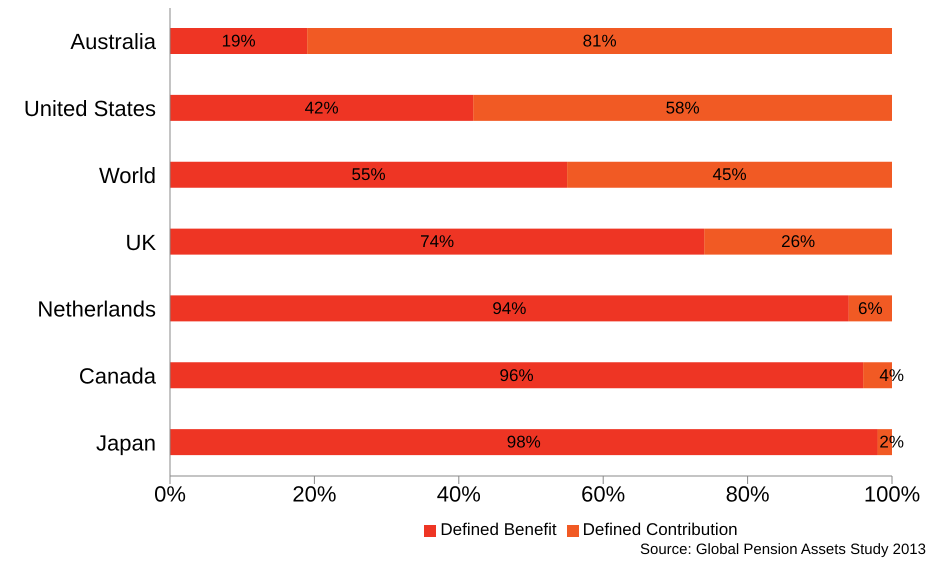  I want to click on data-label: 42%, so click(321, 108).